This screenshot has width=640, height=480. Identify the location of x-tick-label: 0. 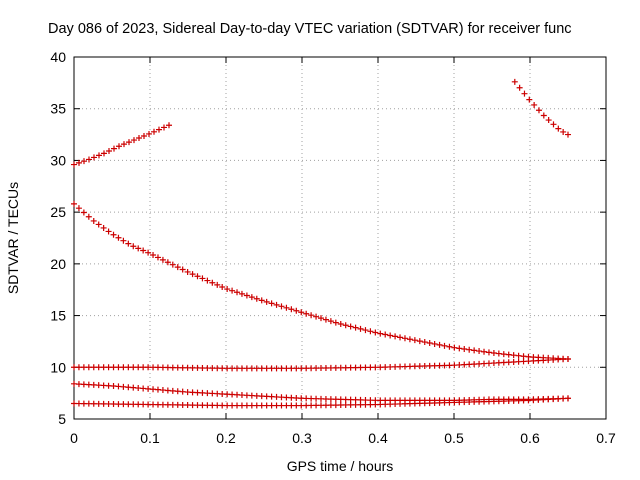
(74, 438).